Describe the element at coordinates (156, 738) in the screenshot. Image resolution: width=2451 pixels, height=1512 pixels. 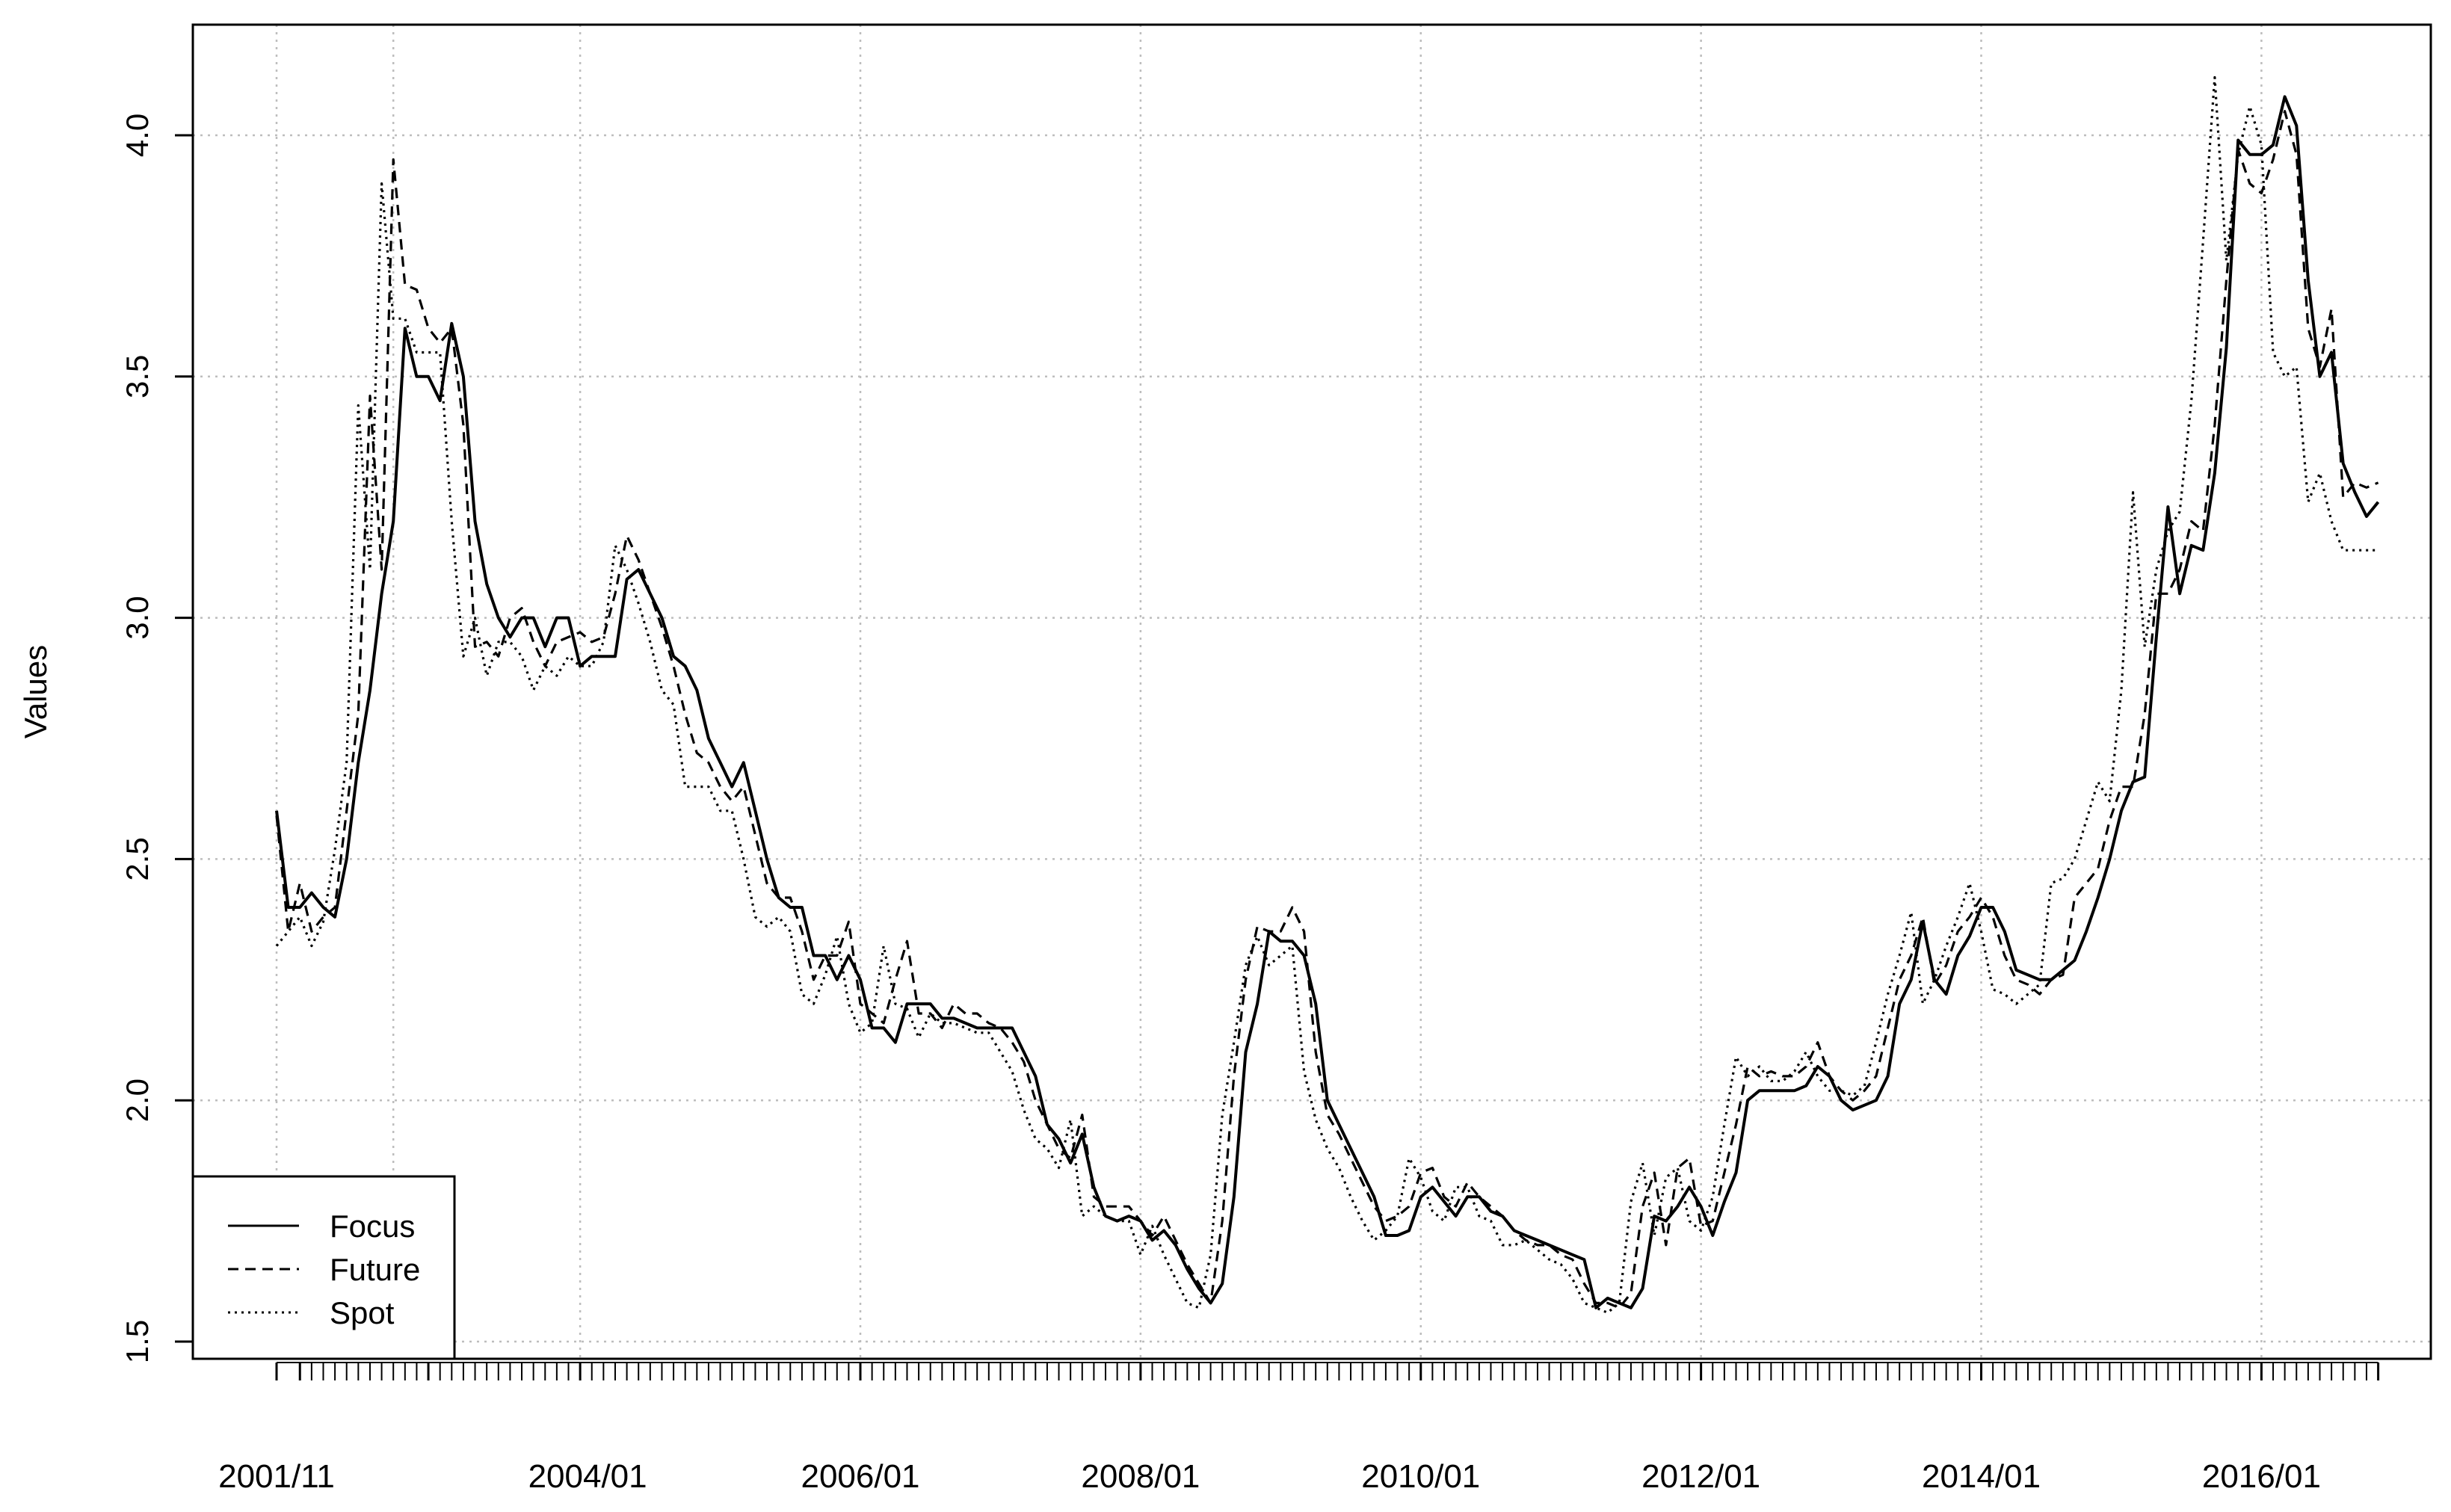
I see `y-axis: 1.5 2.0 2.5 3.0 3.5 4.0` at that location.